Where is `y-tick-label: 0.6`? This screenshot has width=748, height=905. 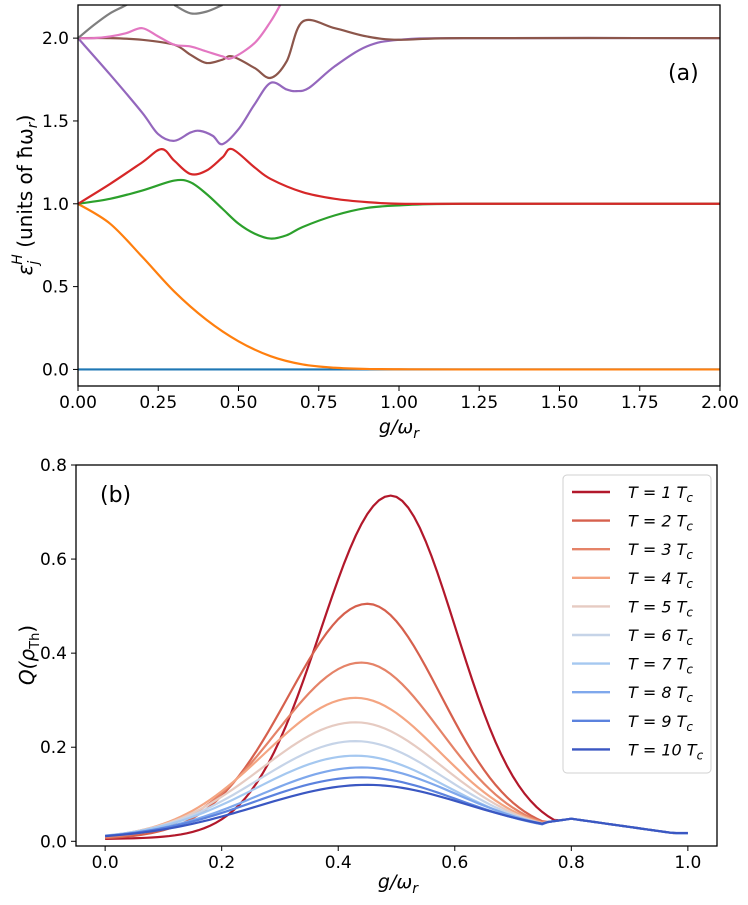
y-tick-label: 0.6 is located at coordinates (53, 560).